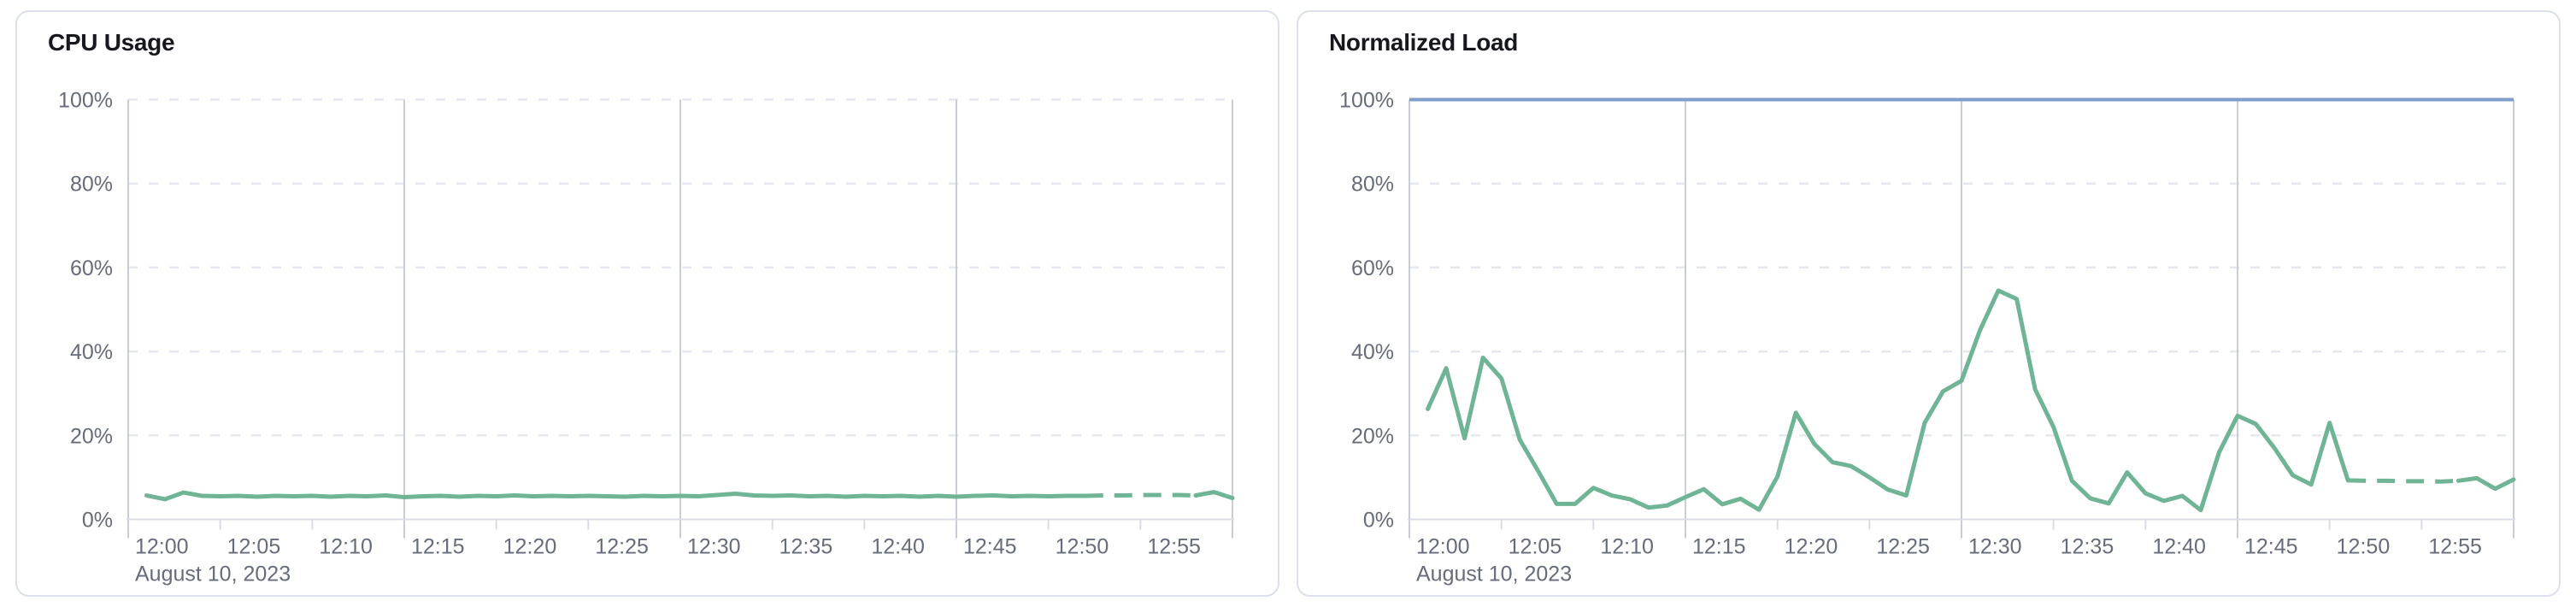  Describe the element at coordinates (1424, 42) in the screenshot. I see `chart-title-normalized-load: Normalized Load` at that location.